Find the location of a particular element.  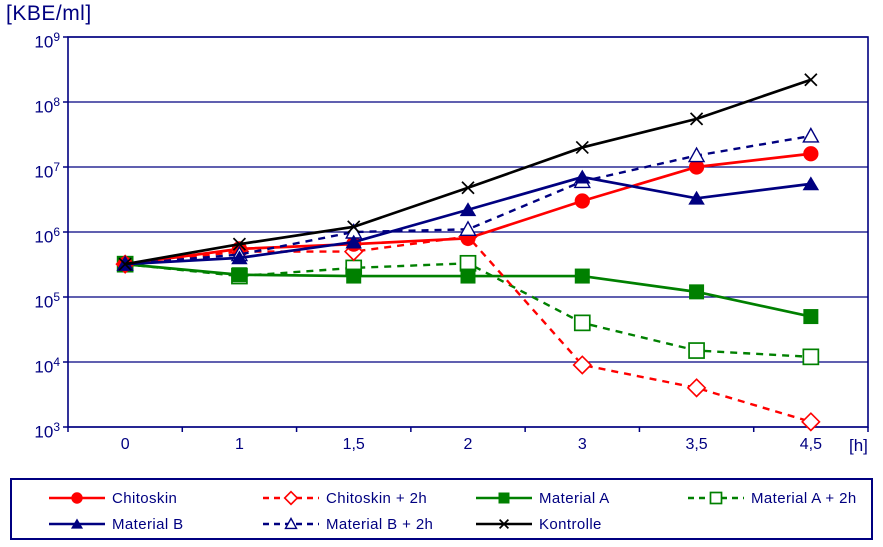

y-axis-tick-label: 10⁹ is located at coordinates (47, 41).